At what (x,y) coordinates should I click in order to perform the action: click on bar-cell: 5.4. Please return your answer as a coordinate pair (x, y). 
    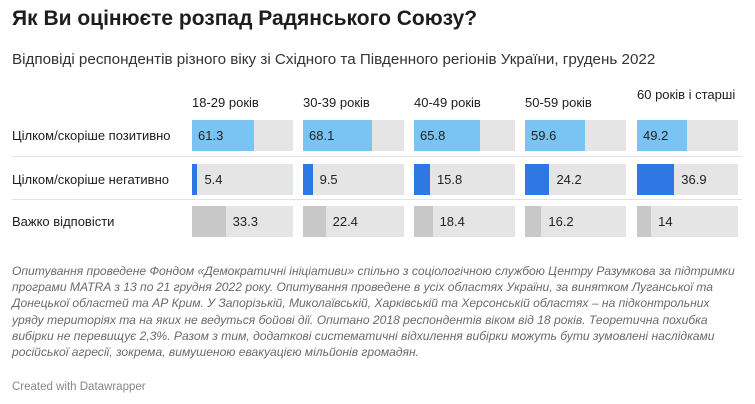
    Looking at the image, I should click on (242, 179).